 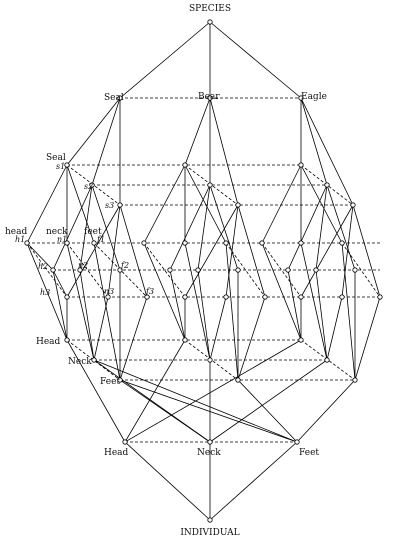 I want to click on label-f1: f1, so click(x=100, y=239).